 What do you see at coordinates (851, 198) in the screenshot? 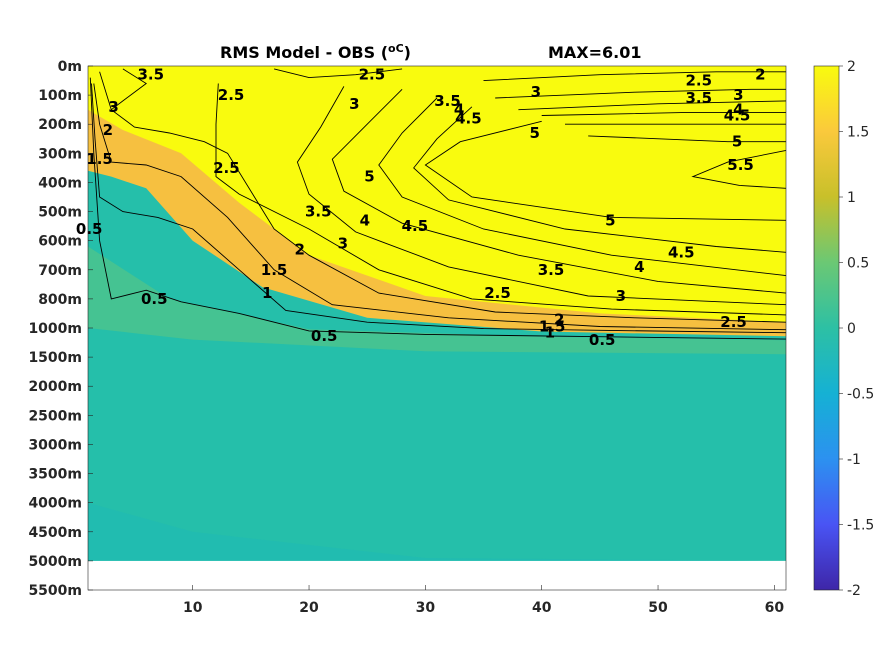
I see `colorbar-tick-label: 1` at bounding box center [851, 198].